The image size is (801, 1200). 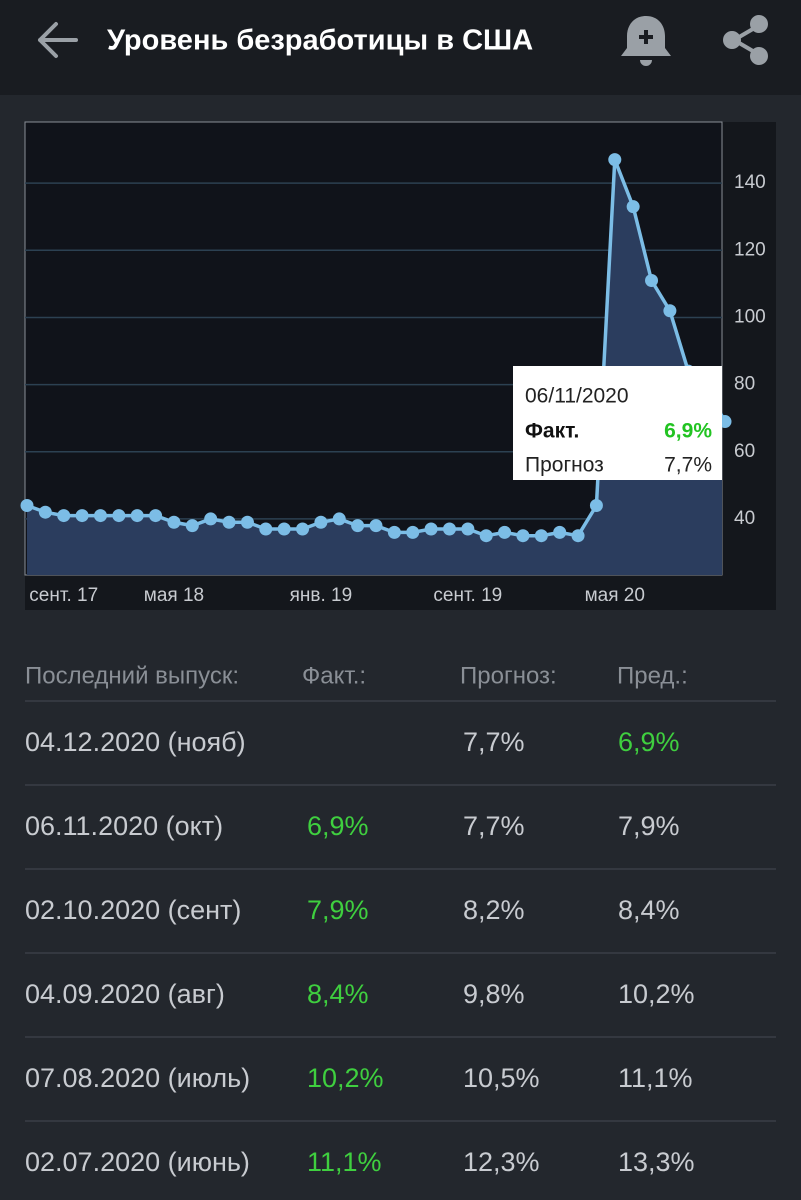 I want to click on tooltip-date: 06/11/2020, so click(x=577, y=396).